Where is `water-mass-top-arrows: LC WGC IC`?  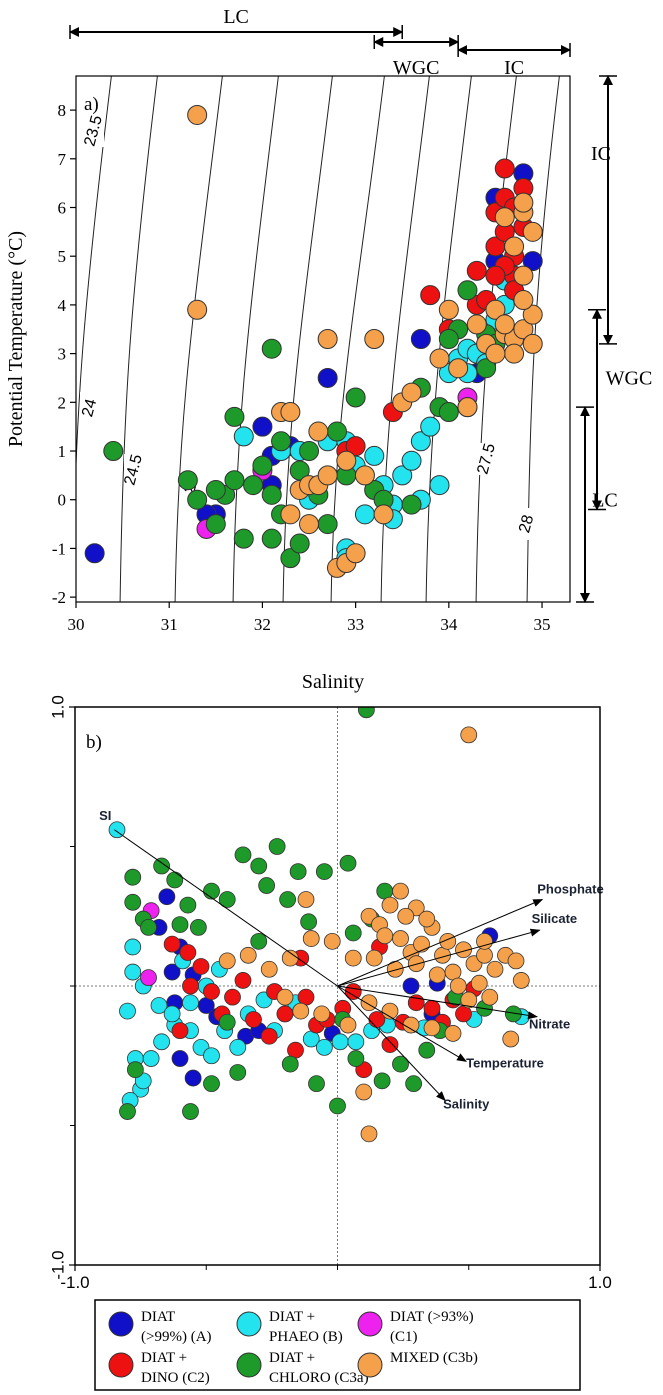
water-mass-top-arrows: LC WGC IC is located at coordinates (320, 42).